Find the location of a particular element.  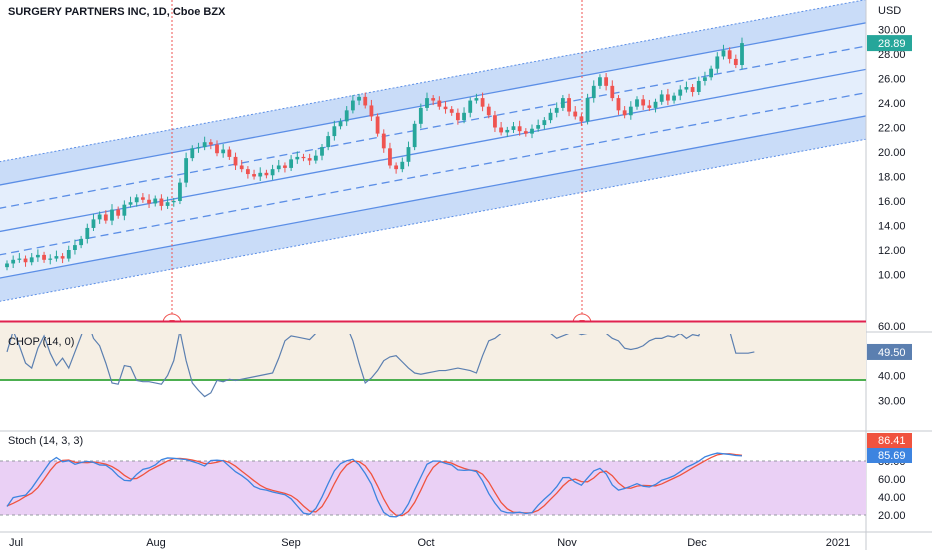

stoch-k-line is located at coordinates (374, 485).